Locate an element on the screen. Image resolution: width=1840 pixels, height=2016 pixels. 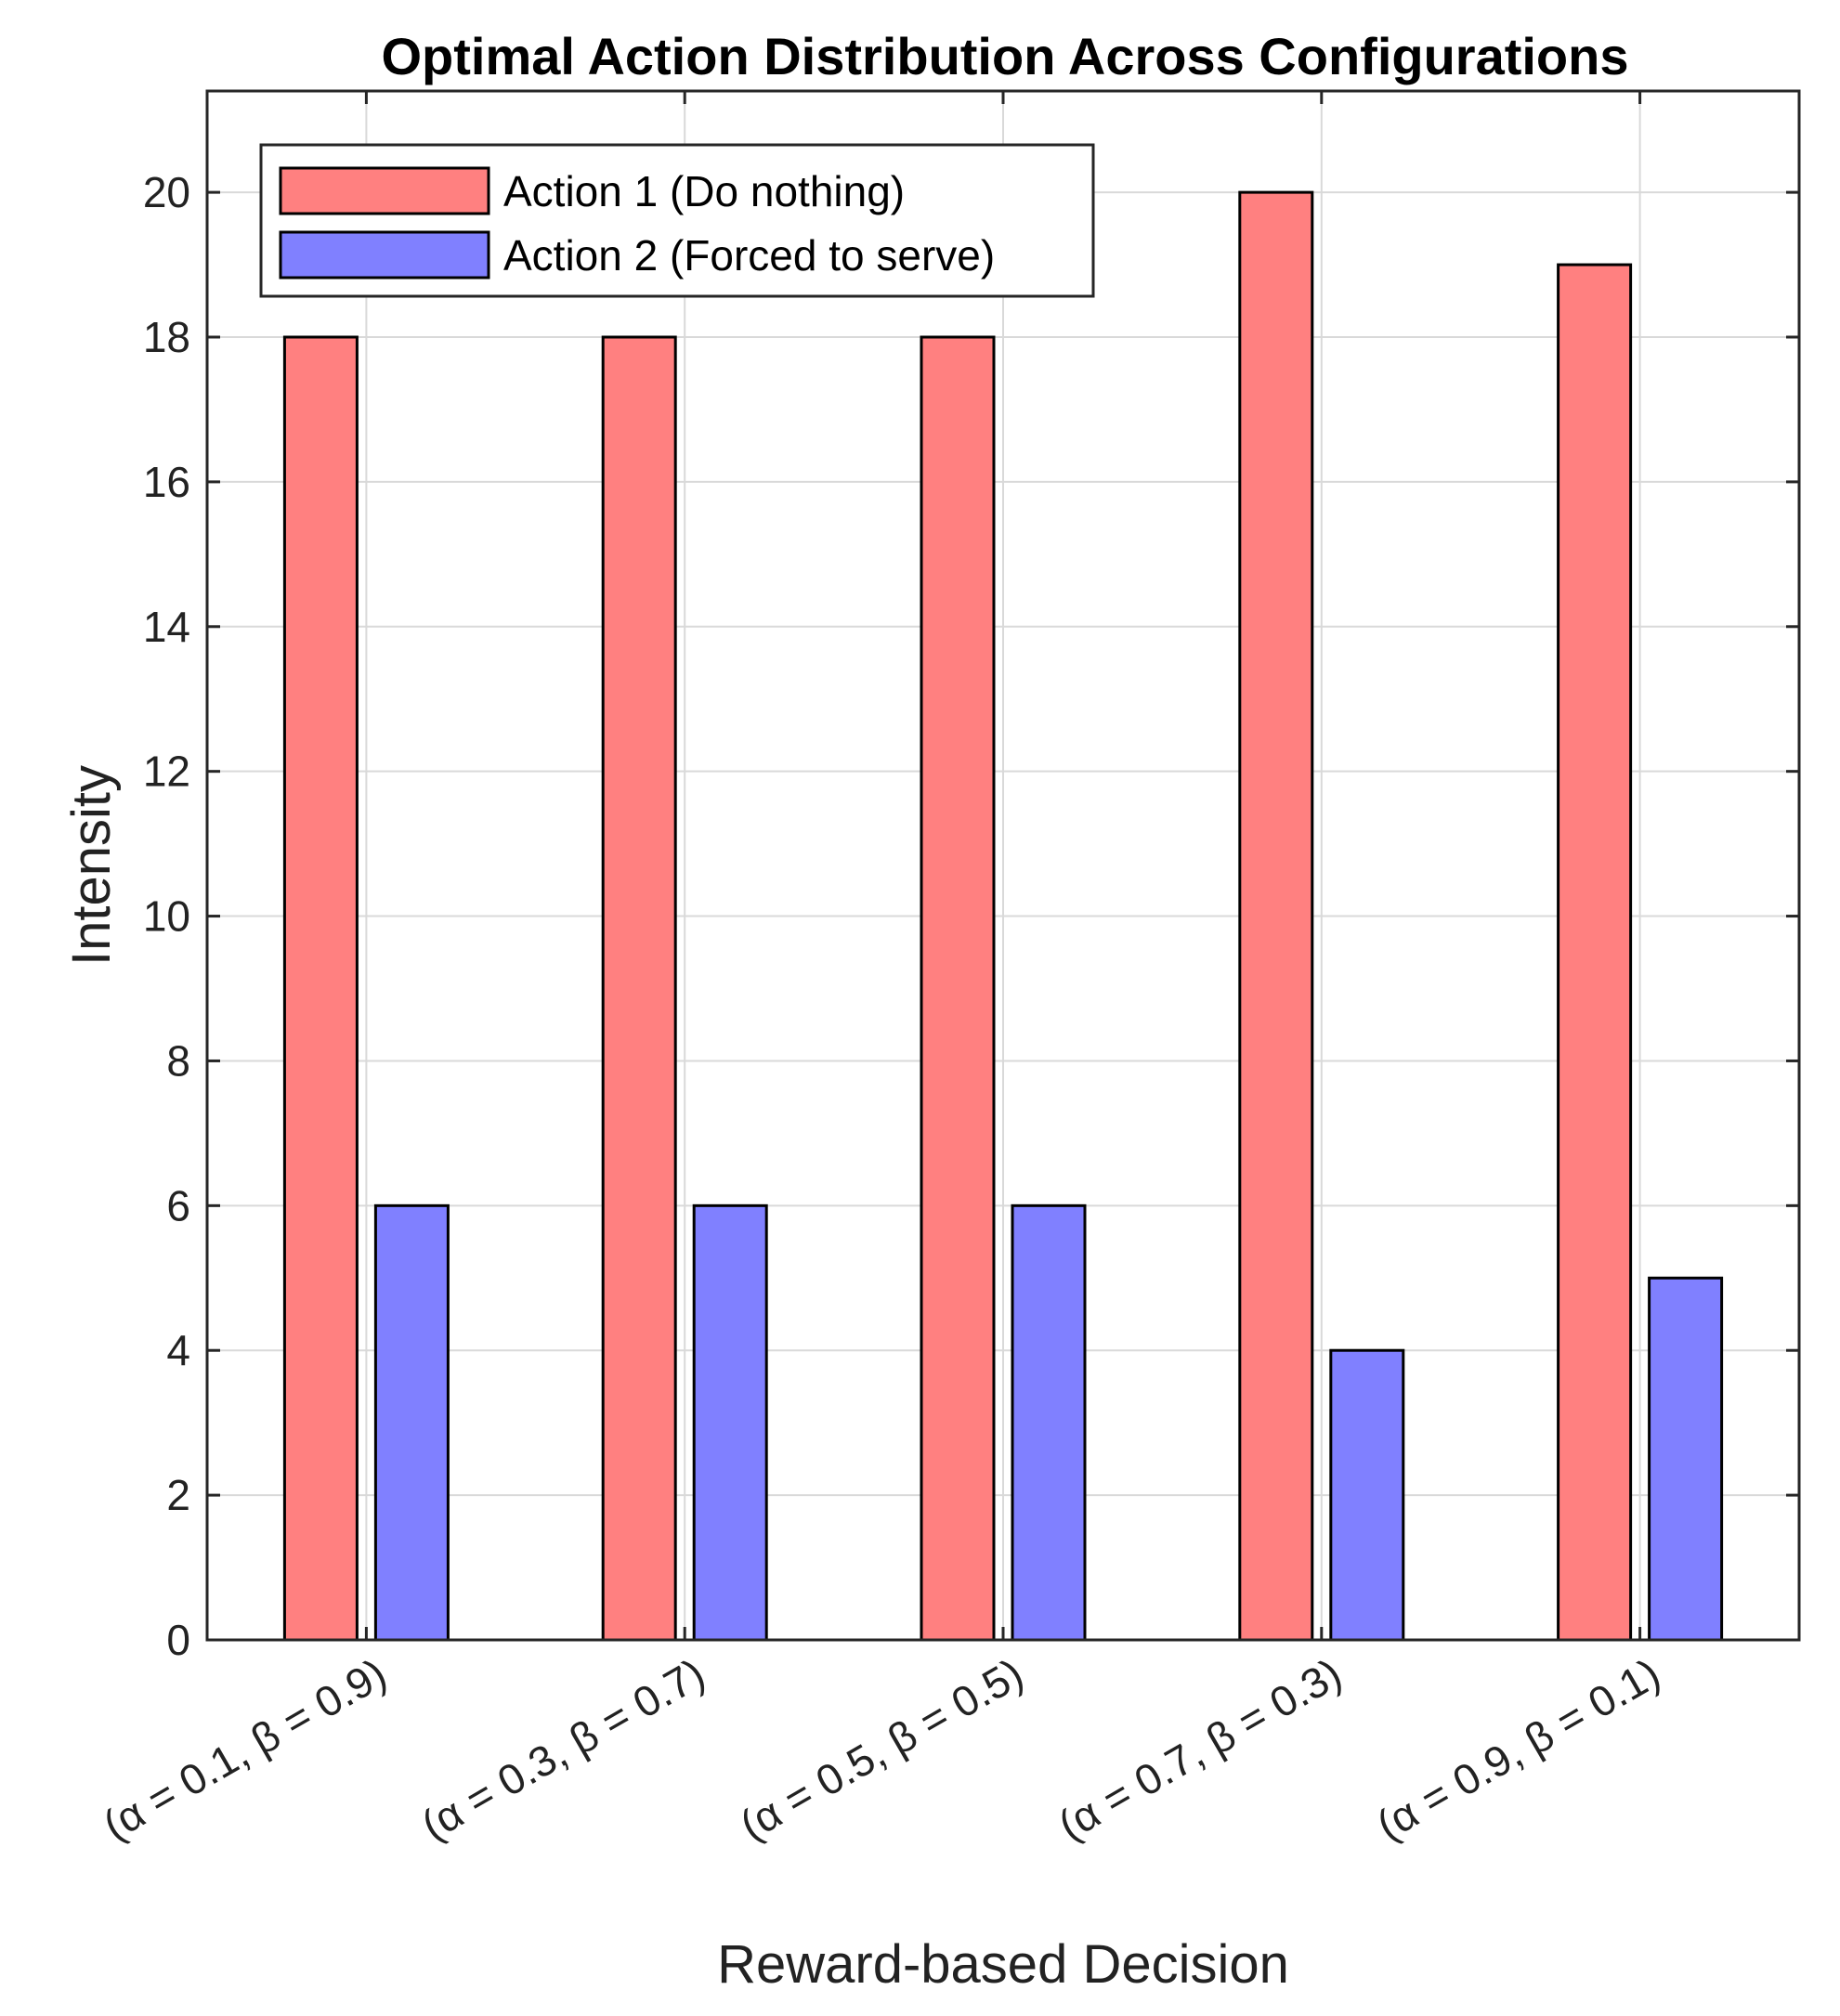
y-axis-label: Intensity is located at coordinates (91, 866).